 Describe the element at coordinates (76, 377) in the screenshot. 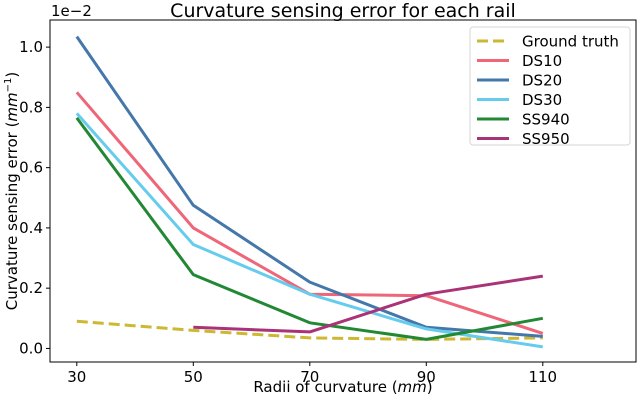

I see `x-tick-label: 30` at that location.